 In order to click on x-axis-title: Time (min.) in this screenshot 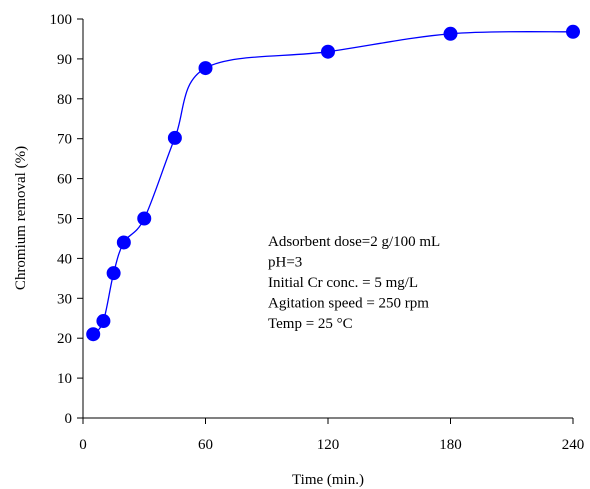, I will do `click(328, 480)`.